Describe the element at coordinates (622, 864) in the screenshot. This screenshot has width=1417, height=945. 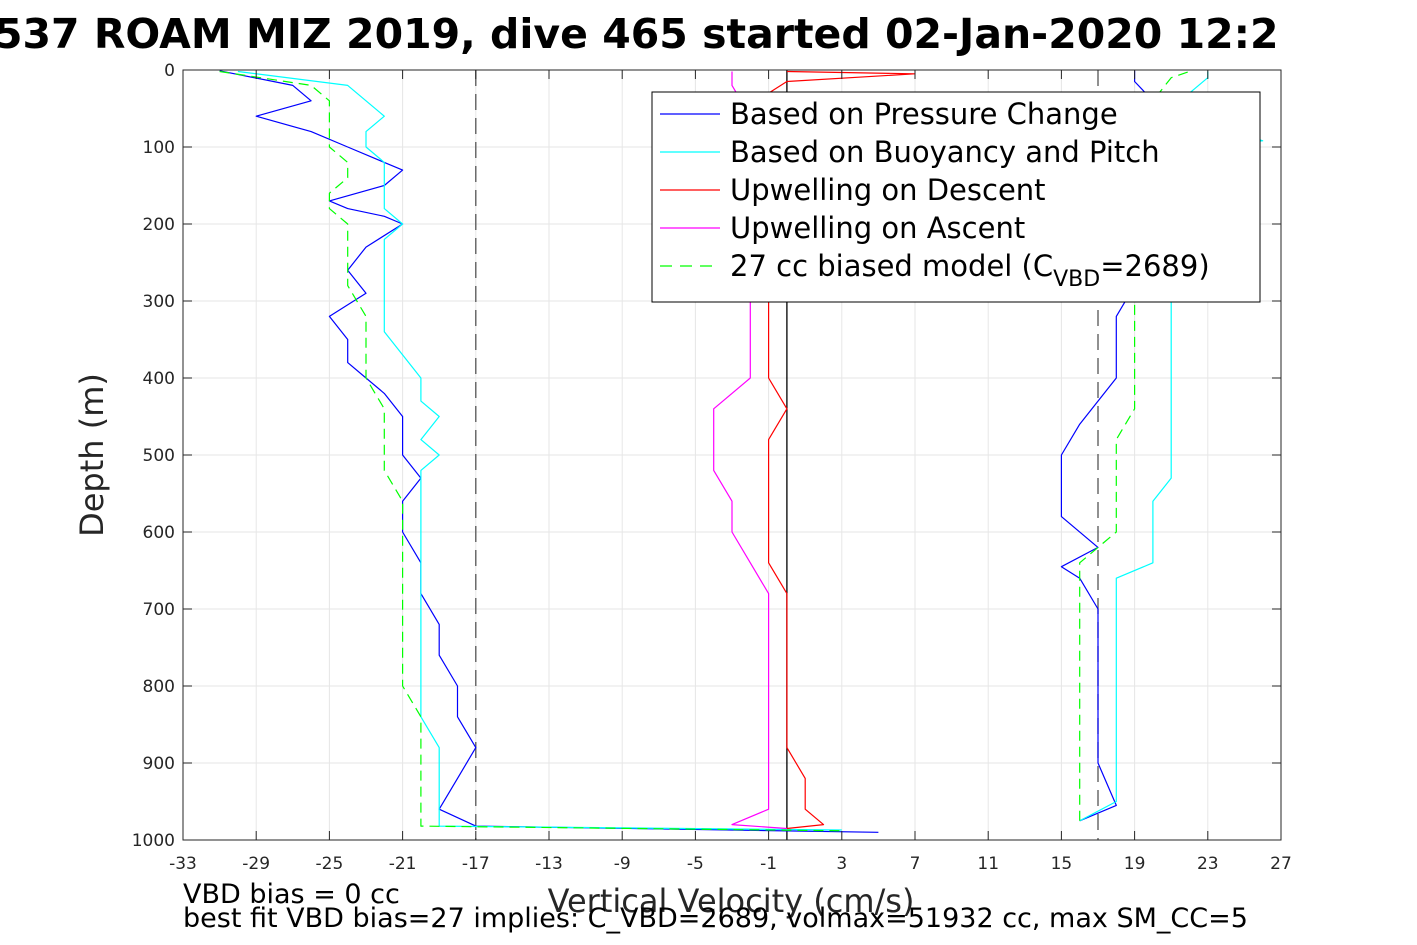
I see `x-tick-label: -9` at that location.